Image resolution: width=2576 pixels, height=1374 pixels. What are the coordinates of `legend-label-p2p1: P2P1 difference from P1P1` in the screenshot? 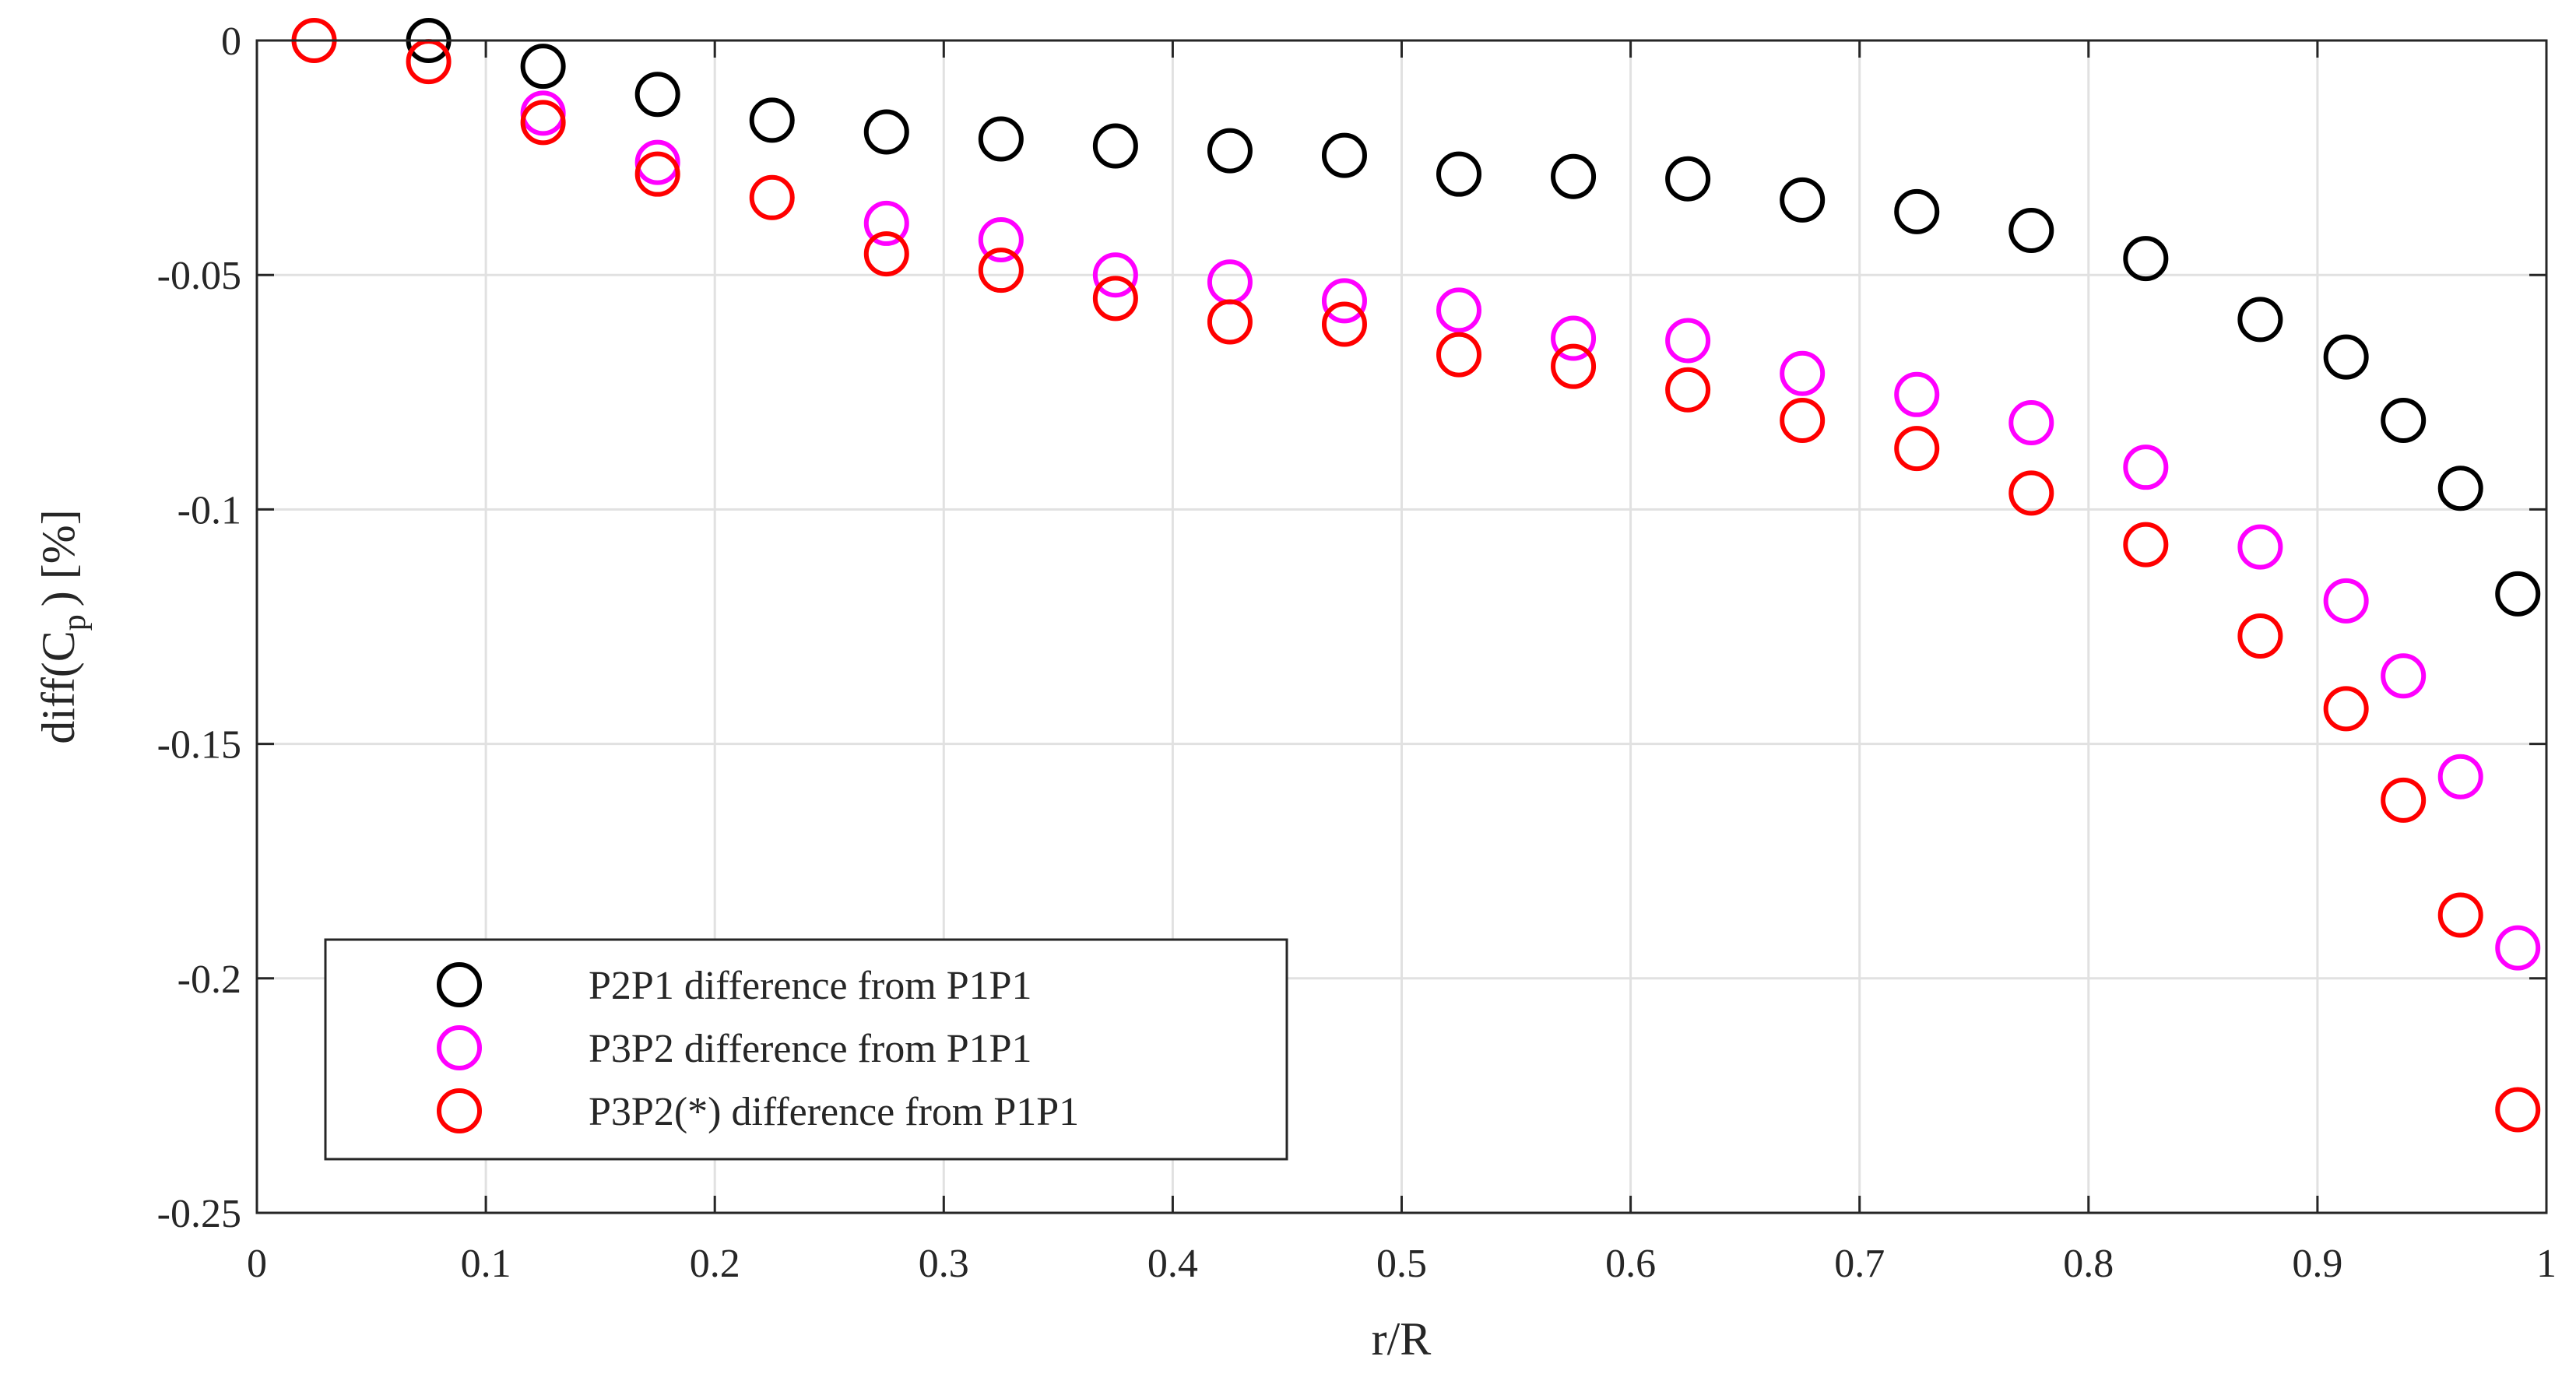 It's located at (810, 986).